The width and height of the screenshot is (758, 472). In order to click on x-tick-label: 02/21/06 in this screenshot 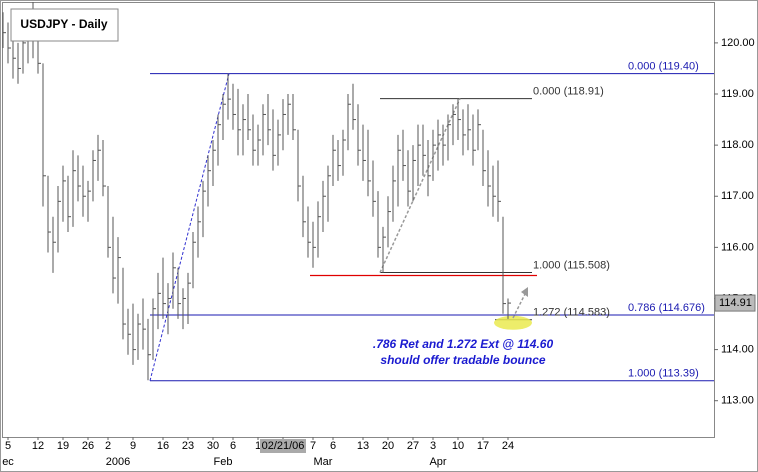, I will do `click(283, 446)`.